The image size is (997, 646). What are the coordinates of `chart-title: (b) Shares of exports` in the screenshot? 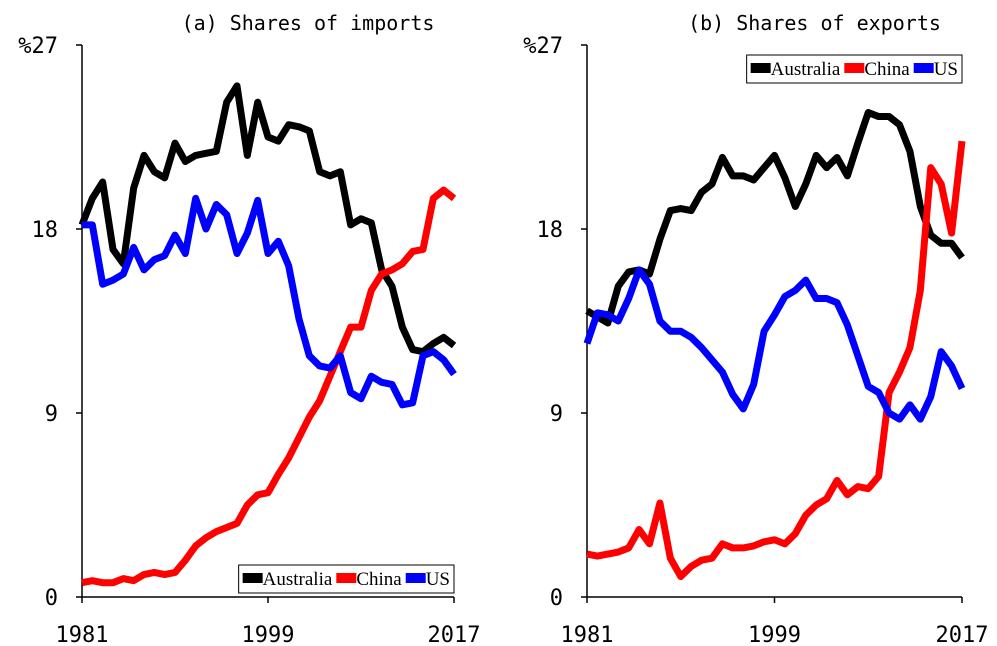 It's located at (814, 23).